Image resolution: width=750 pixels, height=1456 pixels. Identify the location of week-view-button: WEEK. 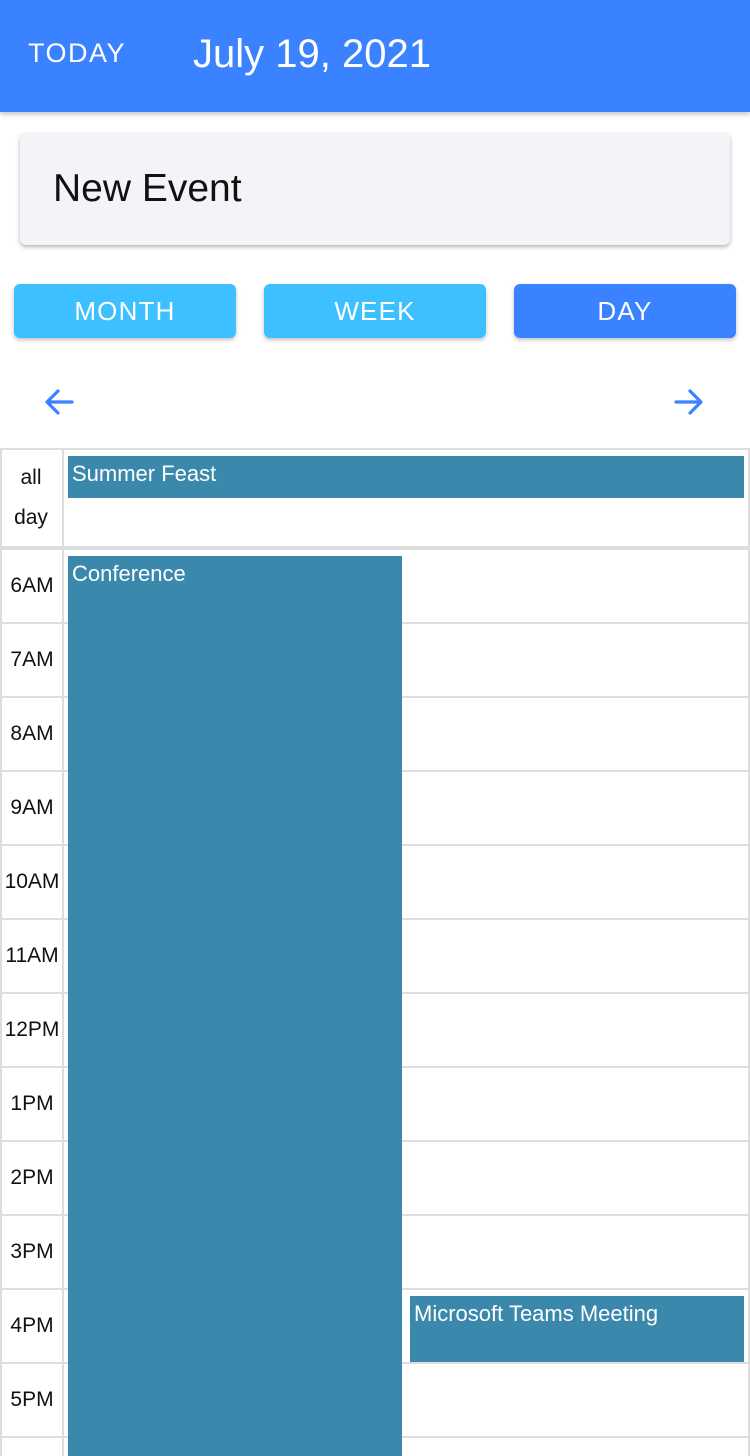
(375, 311).